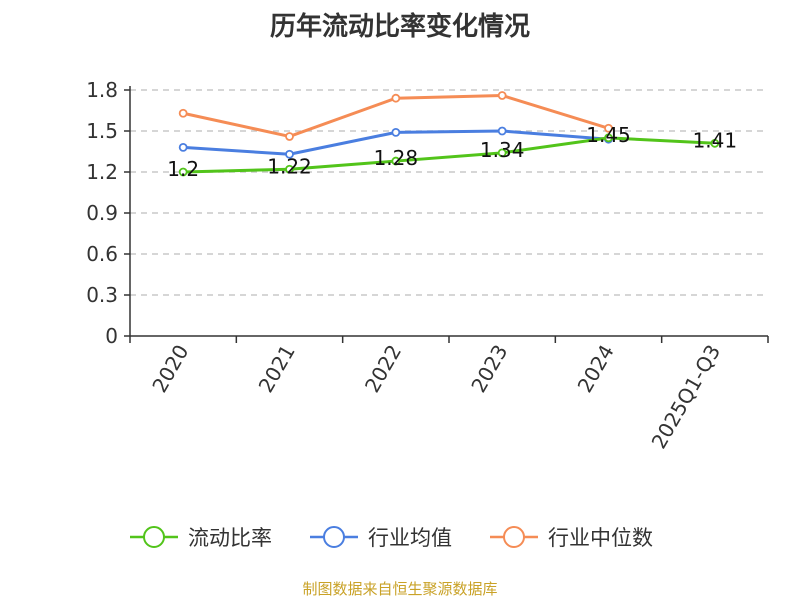 This screenshot has width=800, height=600. What do you see at coordinates (183, 172) in the screenshot?
I see `data-point-流动比率-2020` at bounding box center [183, 172].